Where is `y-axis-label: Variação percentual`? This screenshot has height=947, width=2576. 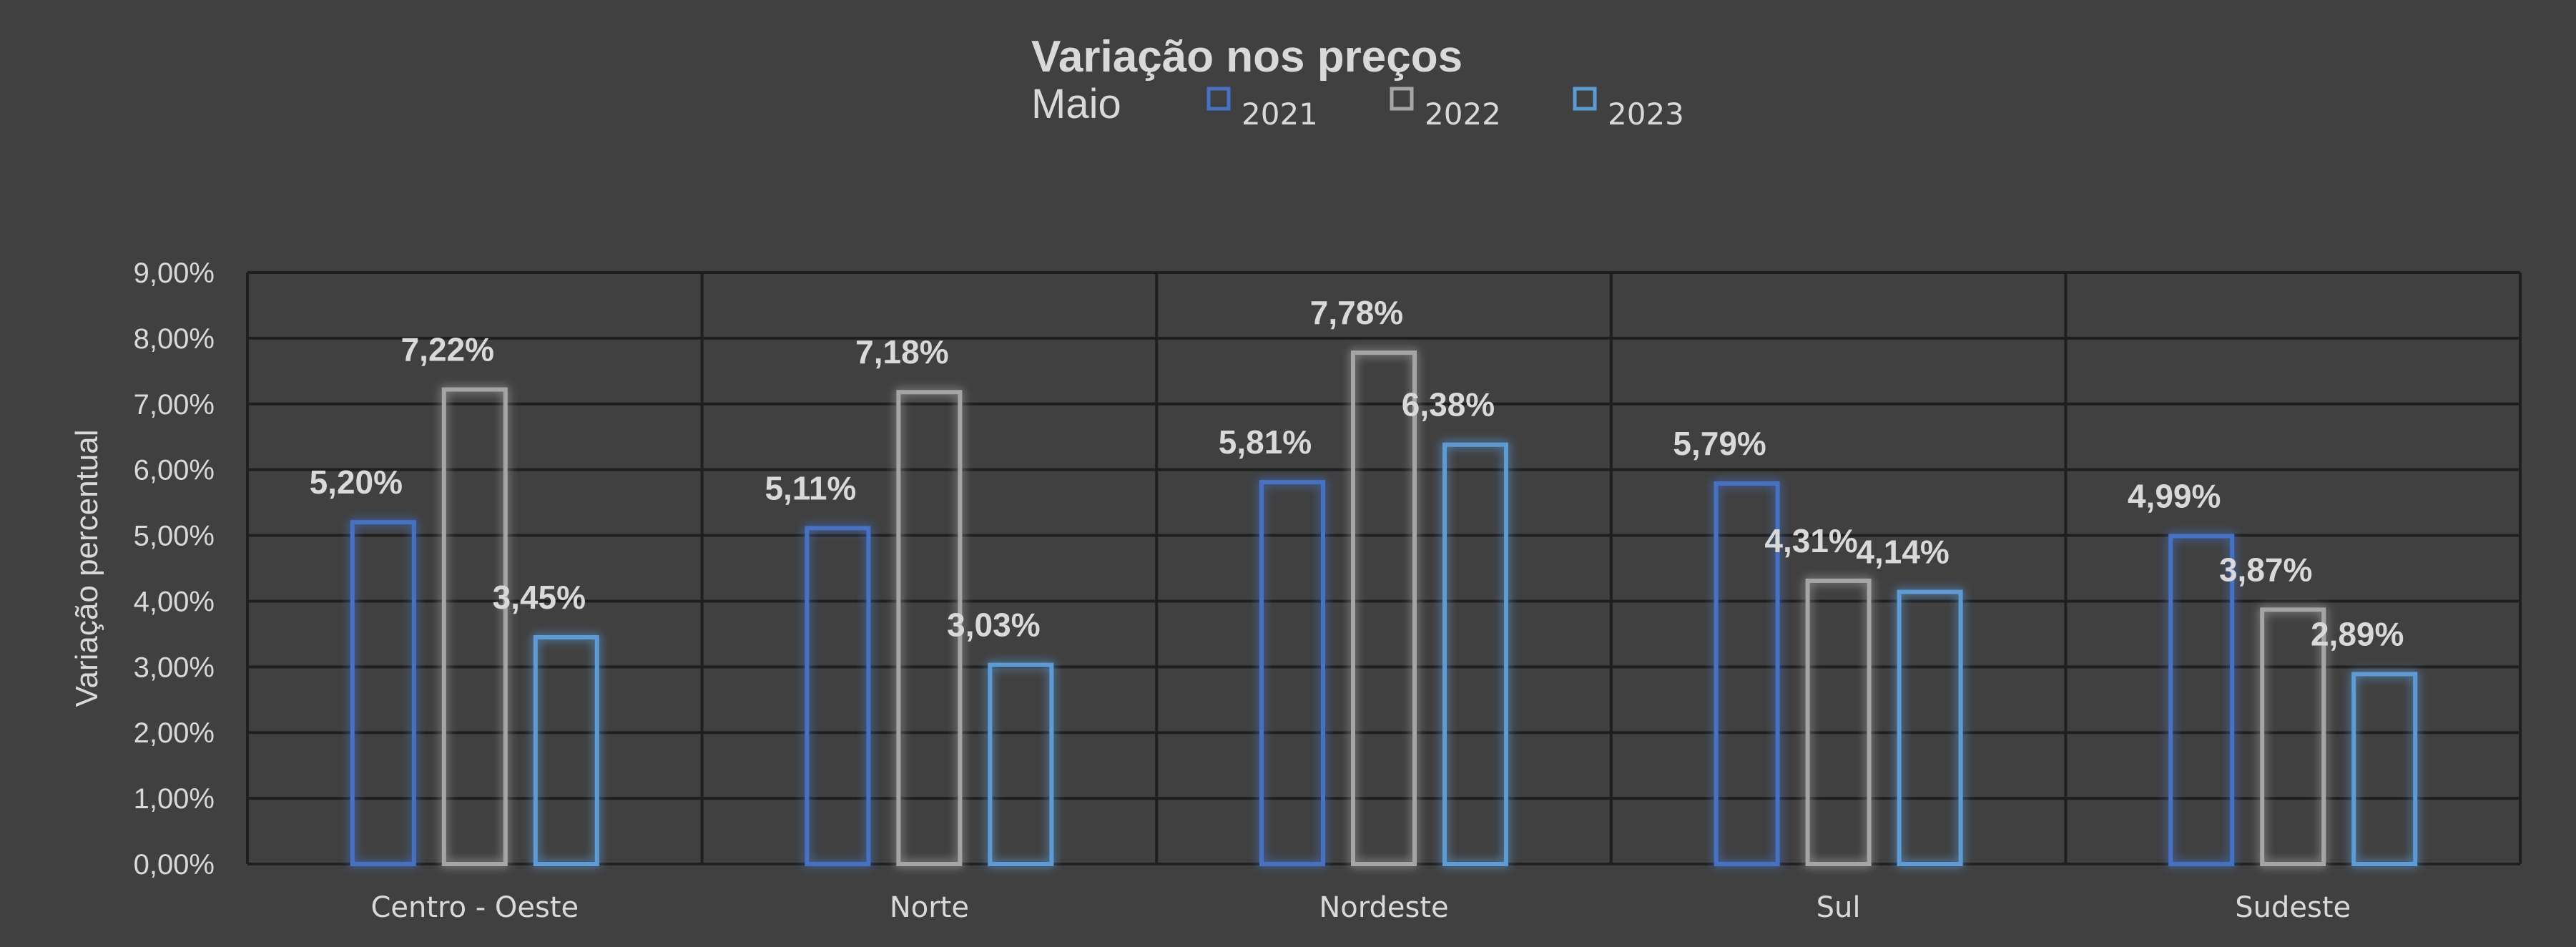
y-axis-label: Variação percentual is located at coordinates (86, 568).